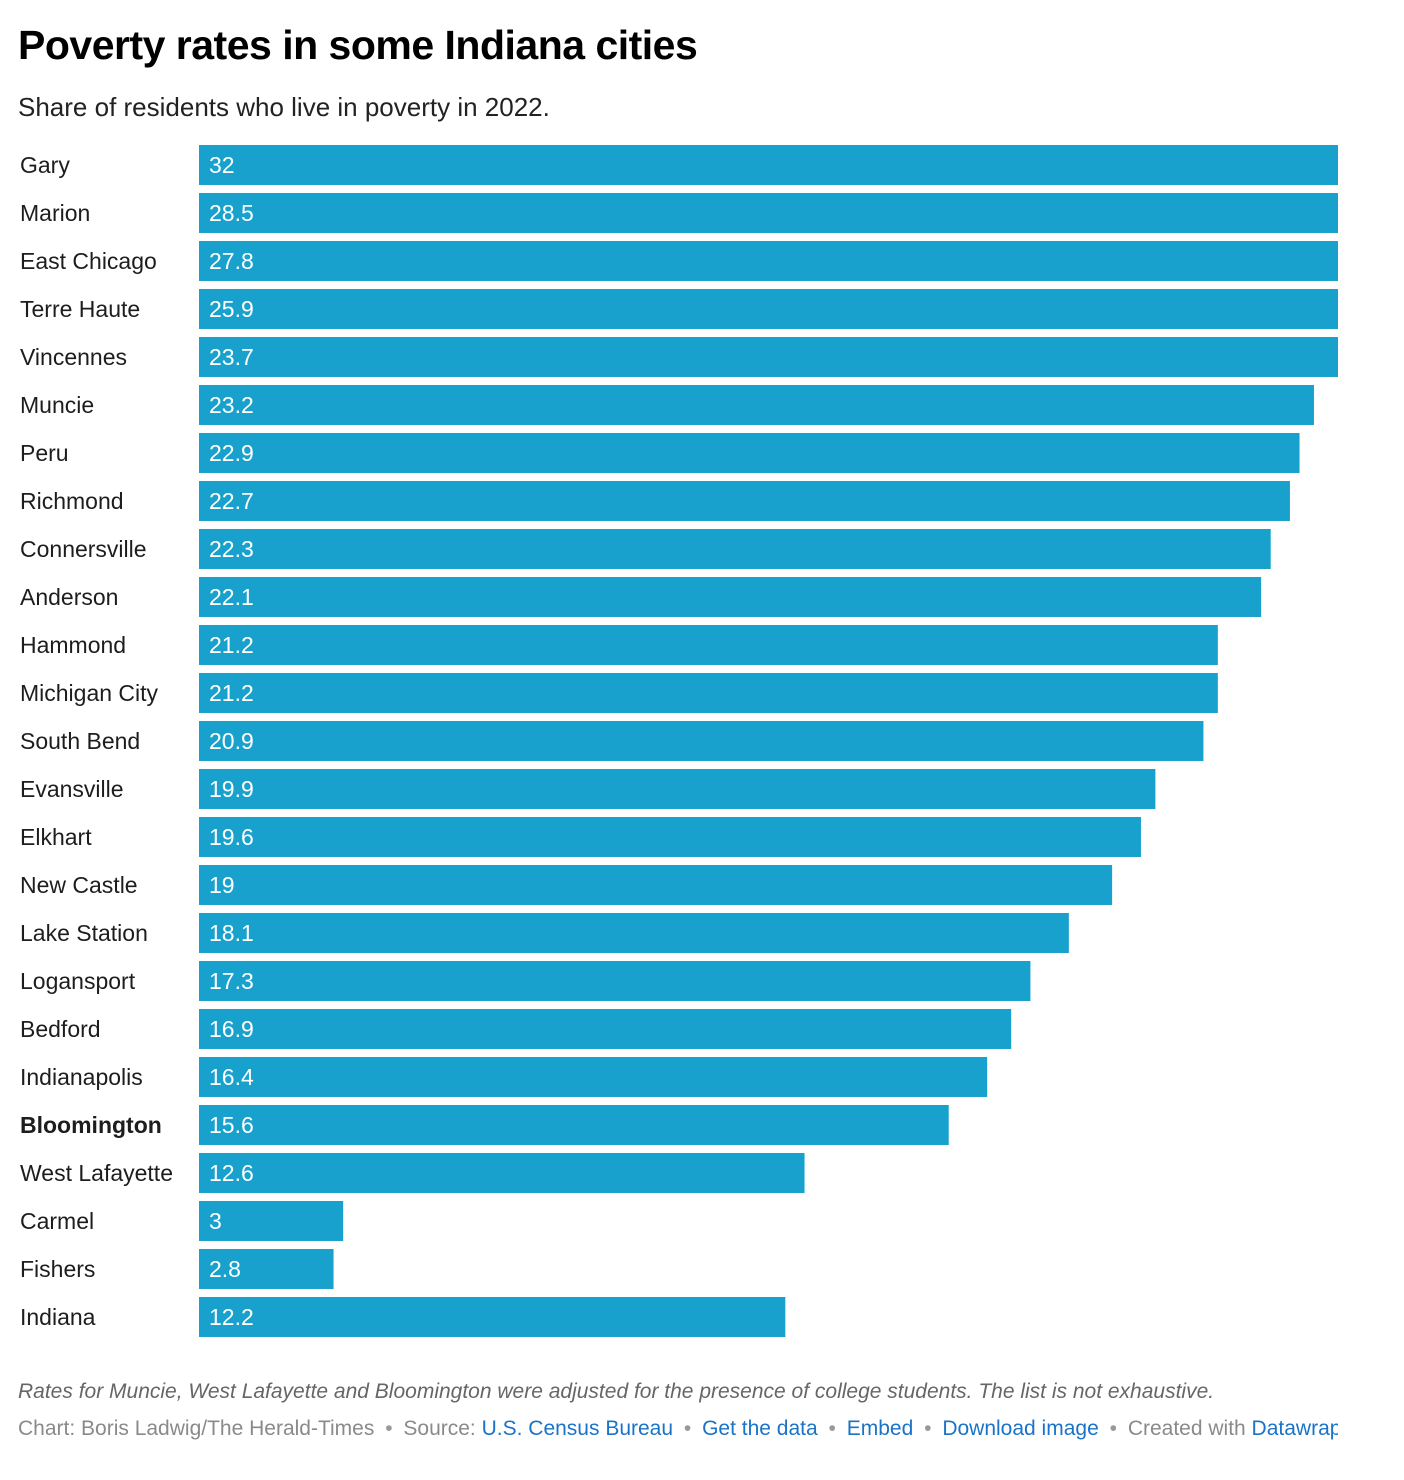  I want to click on category-label-anderson: Anderson, so click(69, 597).